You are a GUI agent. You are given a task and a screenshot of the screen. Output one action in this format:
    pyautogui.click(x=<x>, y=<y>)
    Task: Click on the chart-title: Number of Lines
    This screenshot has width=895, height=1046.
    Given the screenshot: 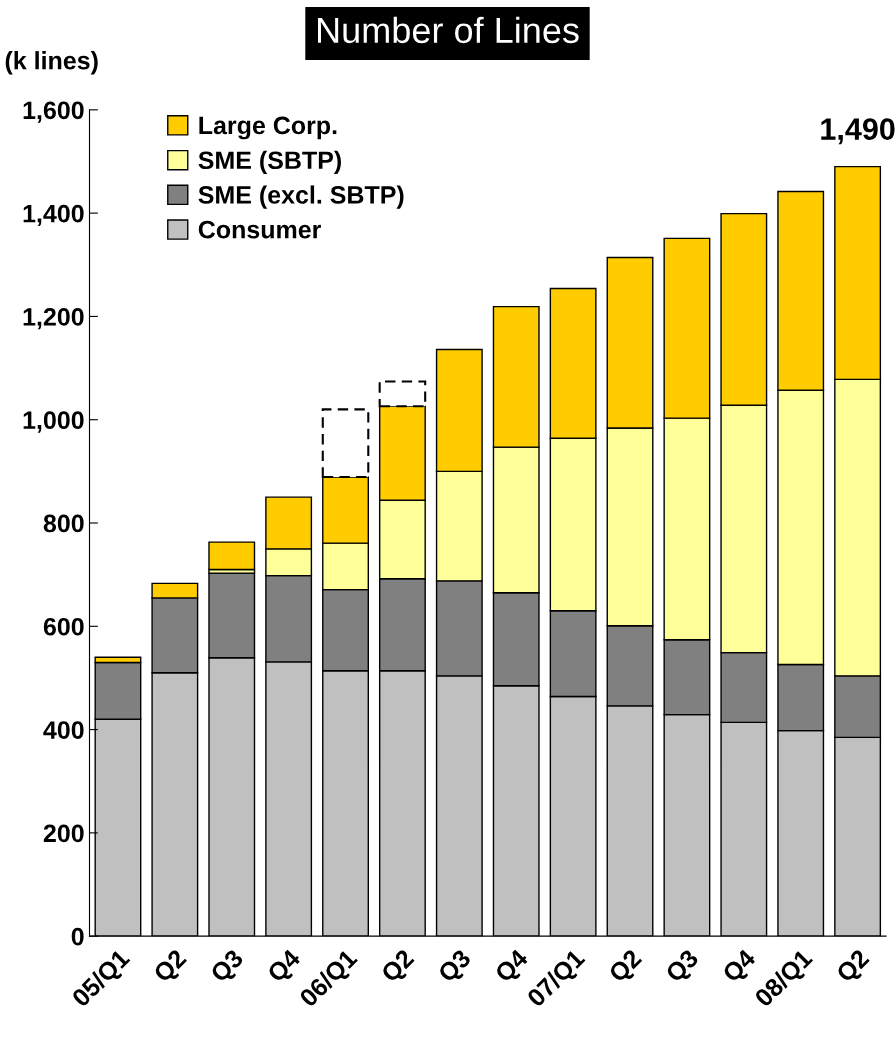 What is the action you would take?
    pyautogui.click(x=448, y=30)
    